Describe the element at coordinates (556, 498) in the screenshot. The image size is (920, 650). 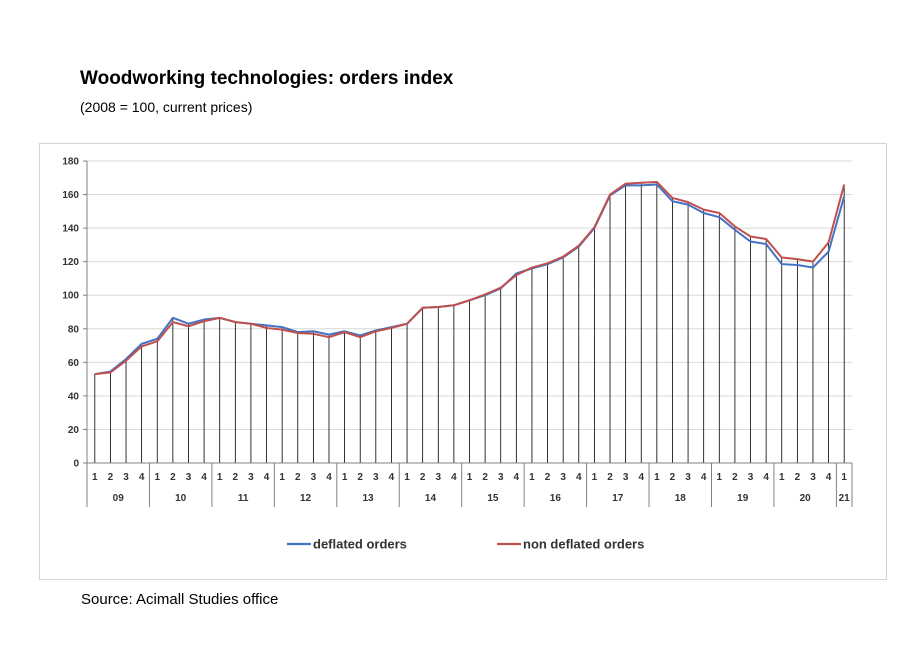
I see `year-group-label: 16` at that location.